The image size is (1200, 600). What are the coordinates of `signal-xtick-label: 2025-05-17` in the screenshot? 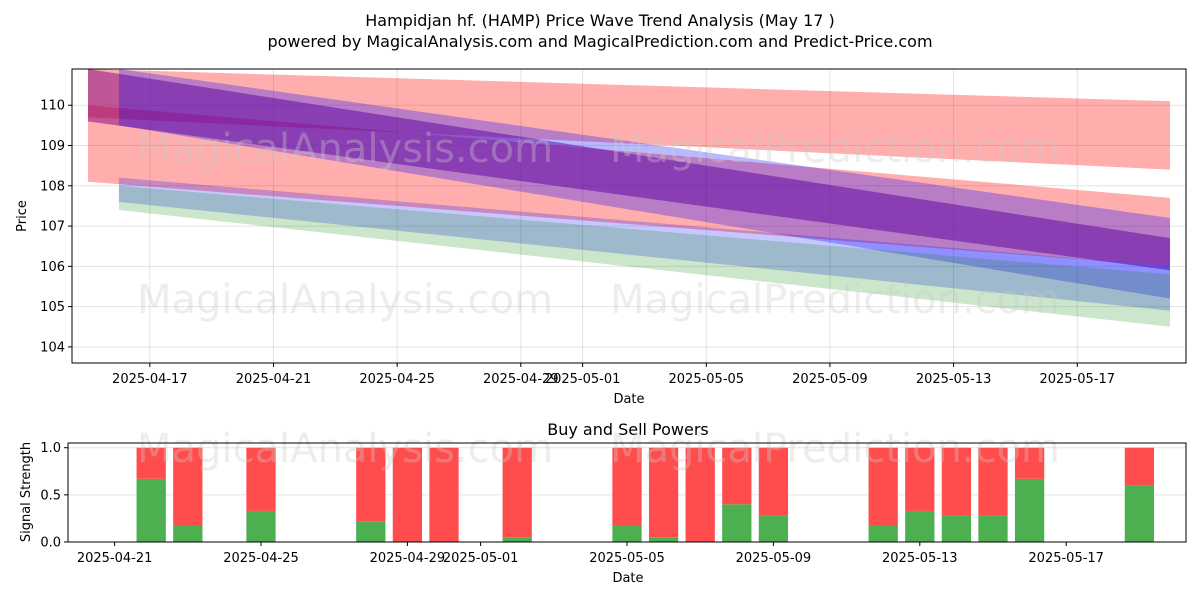 It's located at (1066, 558).